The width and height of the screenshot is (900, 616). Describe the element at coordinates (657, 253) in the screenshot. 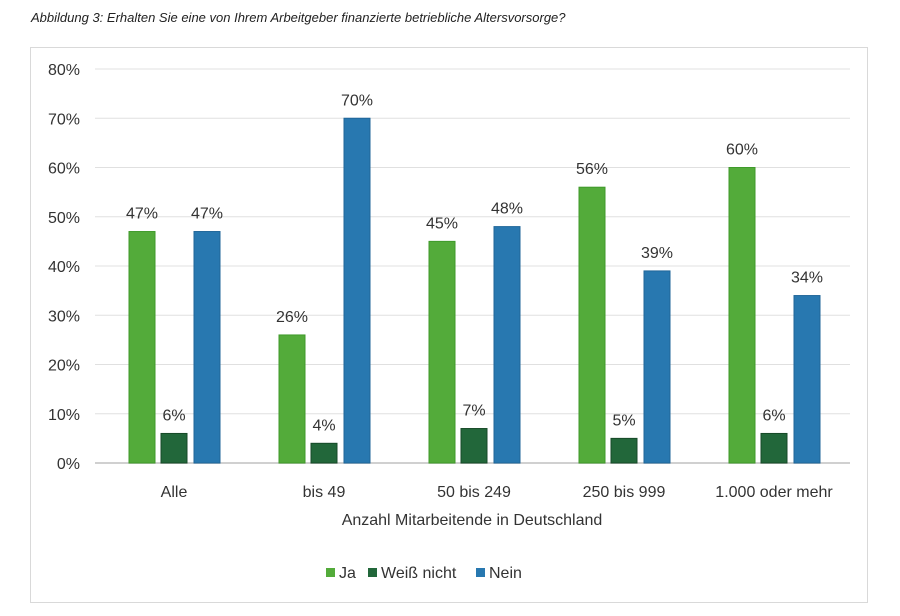

I see `data-label: 39%` at that location.